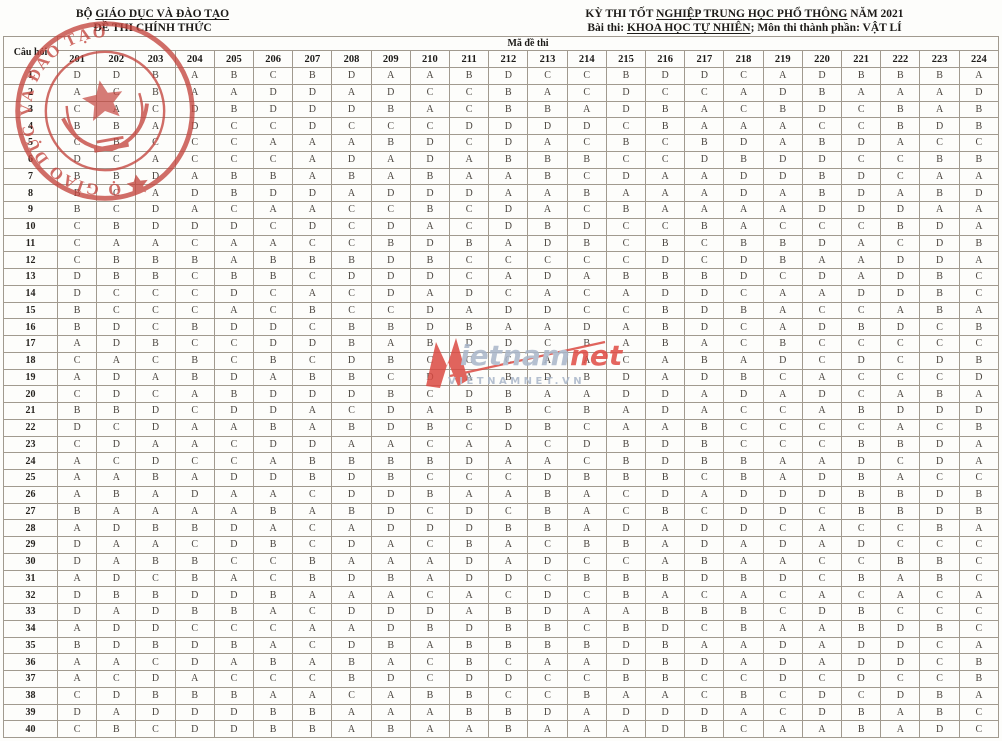  What do you see at coordinates (782, 344) in the screenshot?
I see `answer-cell-q17-219: B` at bounding box center [782, 344].